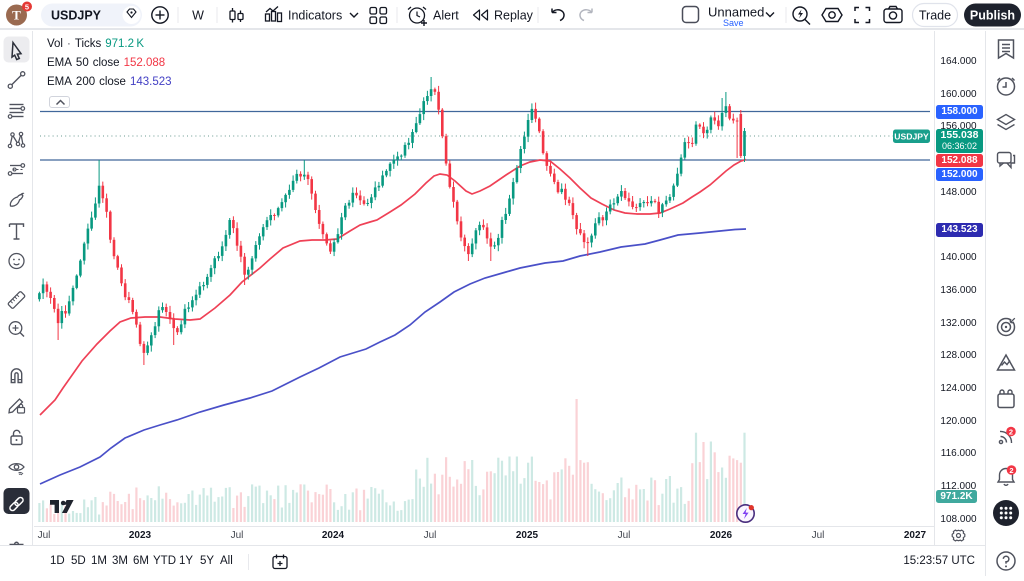 The width and height of the screenshot is (1024, 581). What do you see at coordinates (16, 15) in the screenshot?
I see `svg-text: T` at bounding box center [16, 15].